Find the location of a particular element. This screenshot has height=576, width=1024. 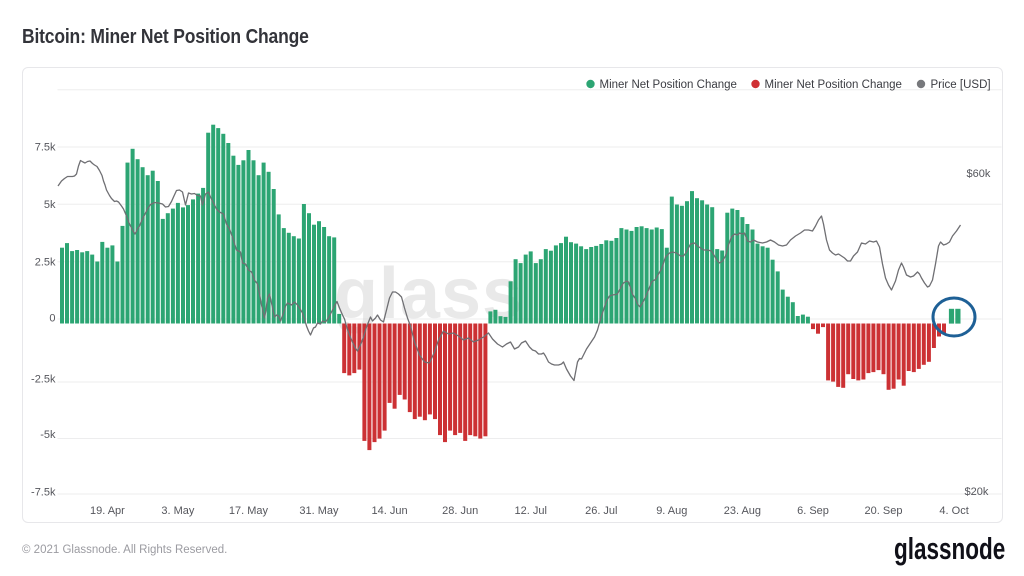

svg-text: 2.5k is located at coordinates (44, 262).